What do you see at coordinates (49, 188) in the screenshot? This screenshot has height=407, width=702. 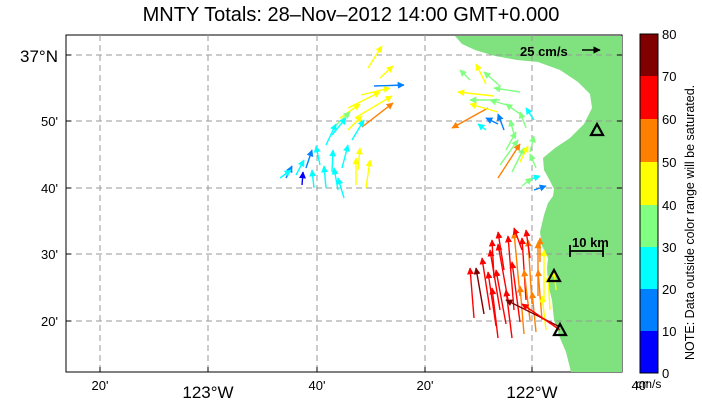 I see `y-tick-label: 40'` at bounding box center [49, 188].